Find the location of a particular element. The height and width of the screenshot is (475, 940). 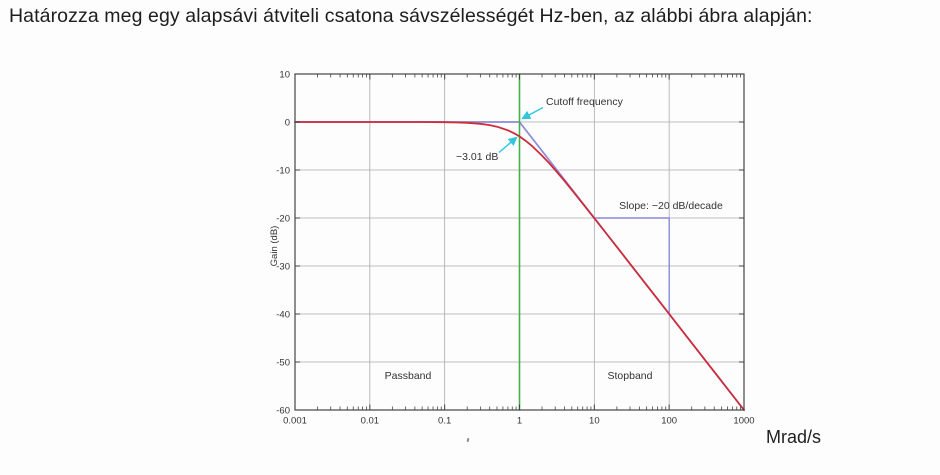

x-tick-label: 0.001 is located at coordinates (295, 421).